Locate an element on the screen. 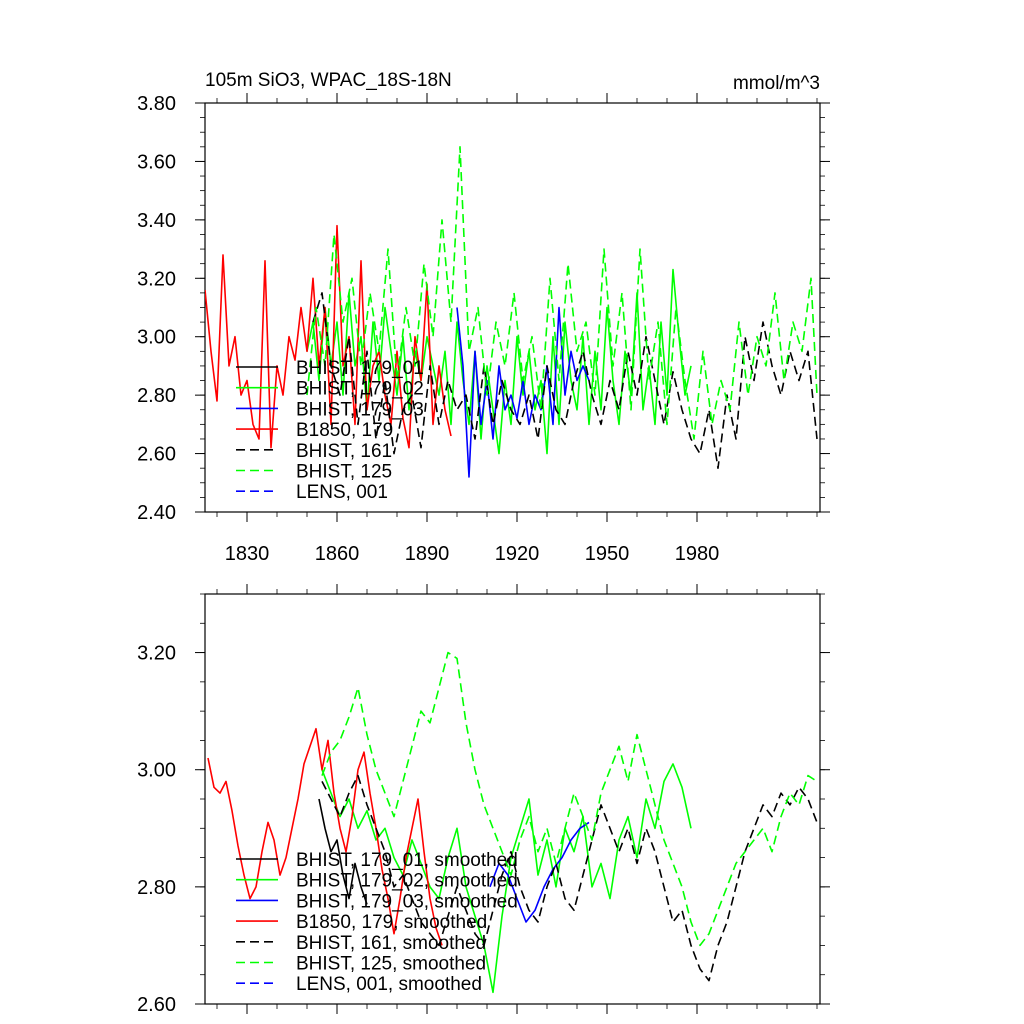 The height and width of the screenshot is (1024, 1024). bottom-ytick-label: 2.80 is located at coordinates (156, 888).